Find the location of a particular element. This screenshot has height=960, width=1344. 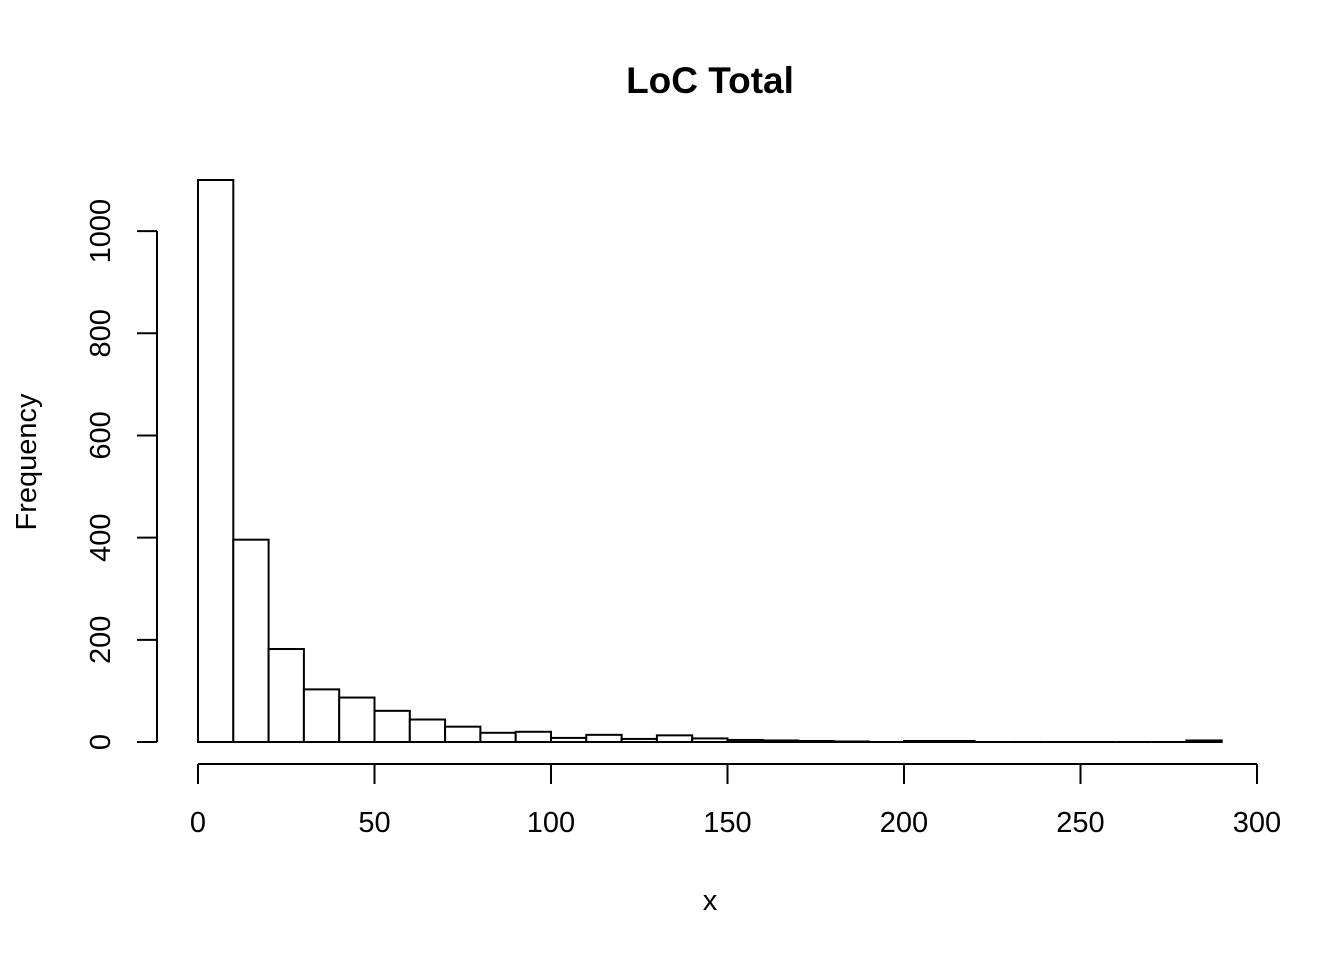

x-tick-label: 100 is located at coordinates (551, 823).